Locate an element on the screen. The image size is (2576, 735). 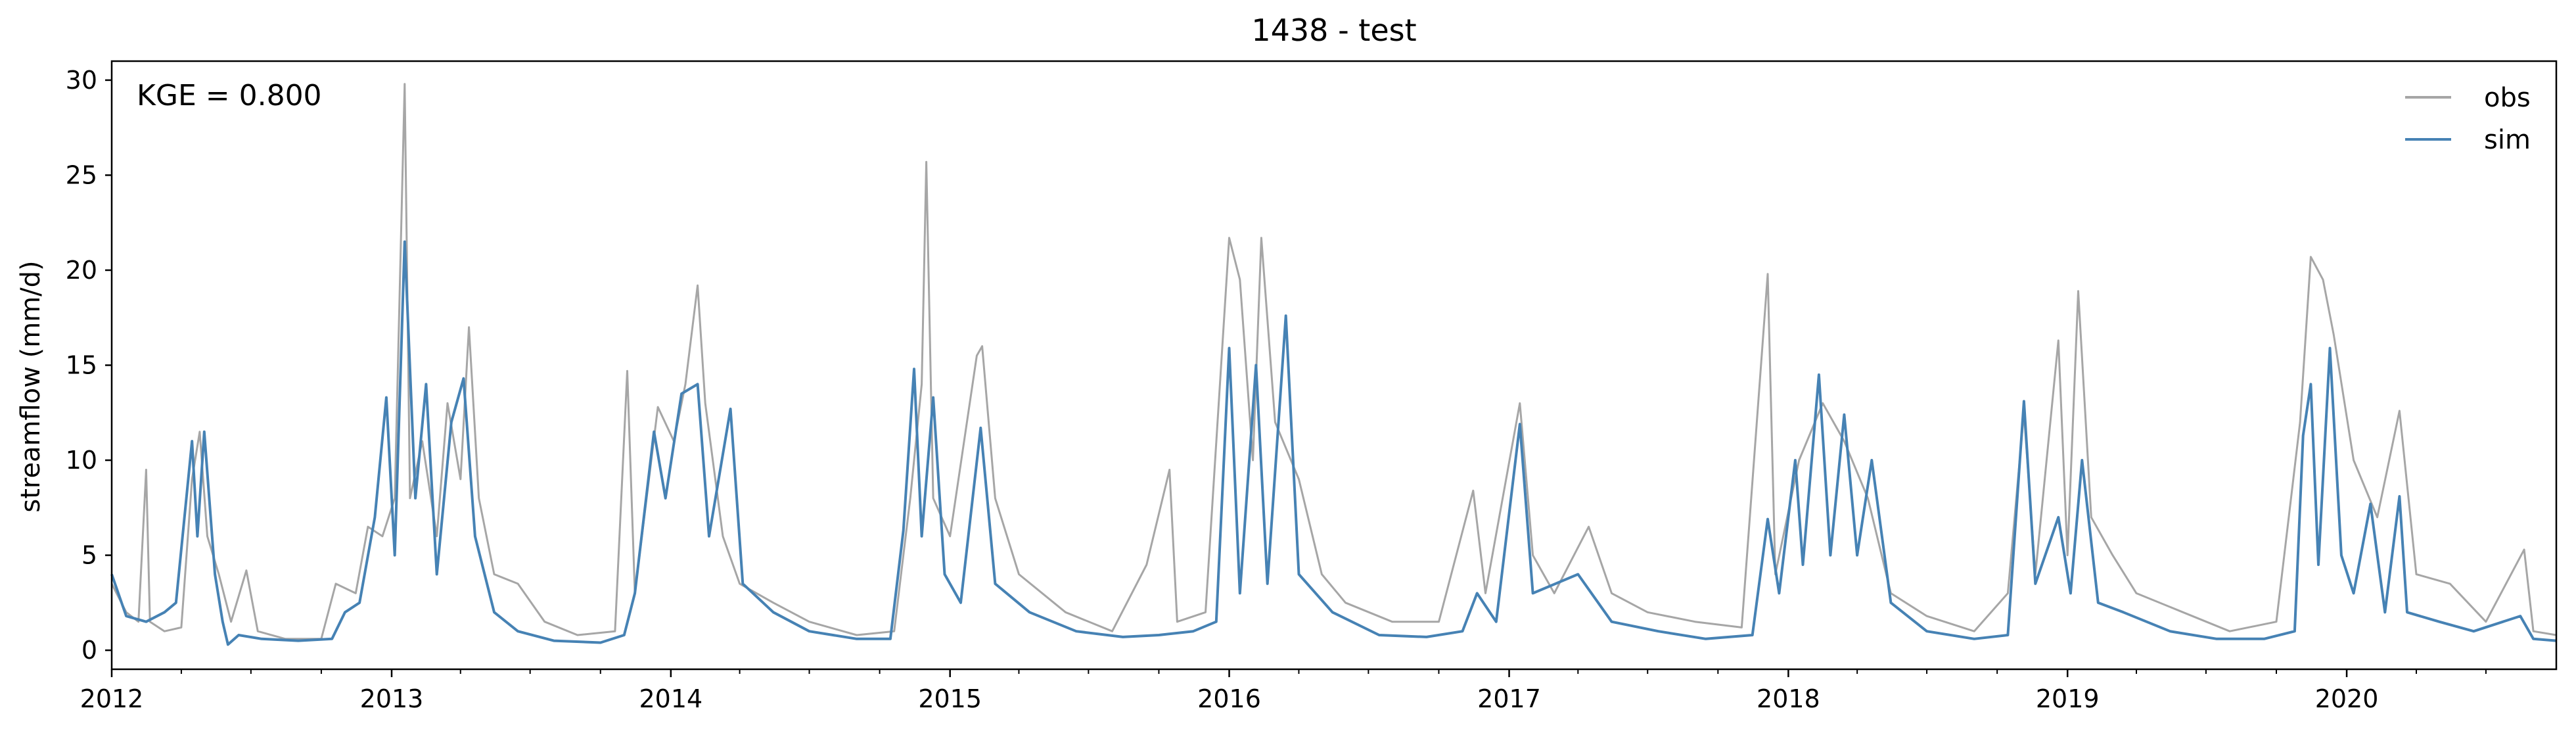
y-tick-label: 10 is located at coordinates (82, 460).